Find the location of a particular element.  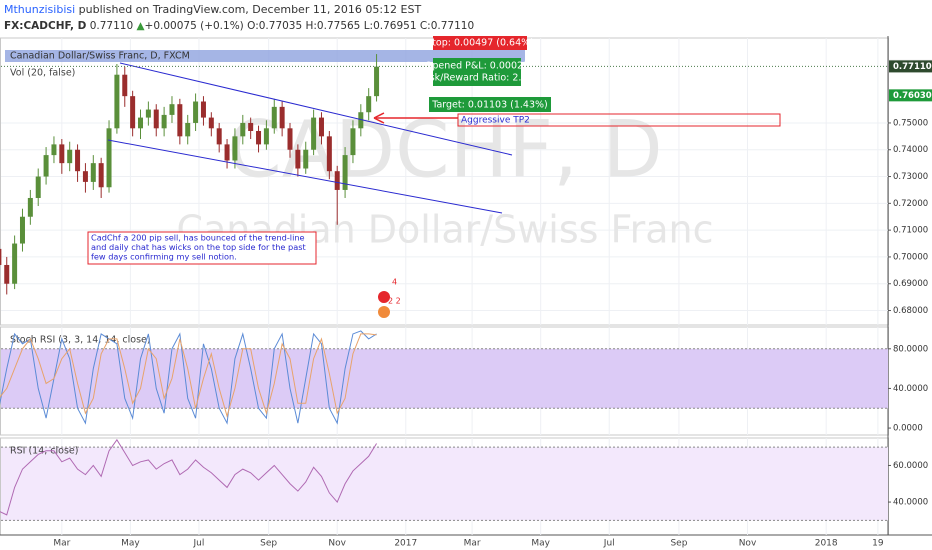

y-tick-label: 0.70000 is located at coordinates (910, 257).